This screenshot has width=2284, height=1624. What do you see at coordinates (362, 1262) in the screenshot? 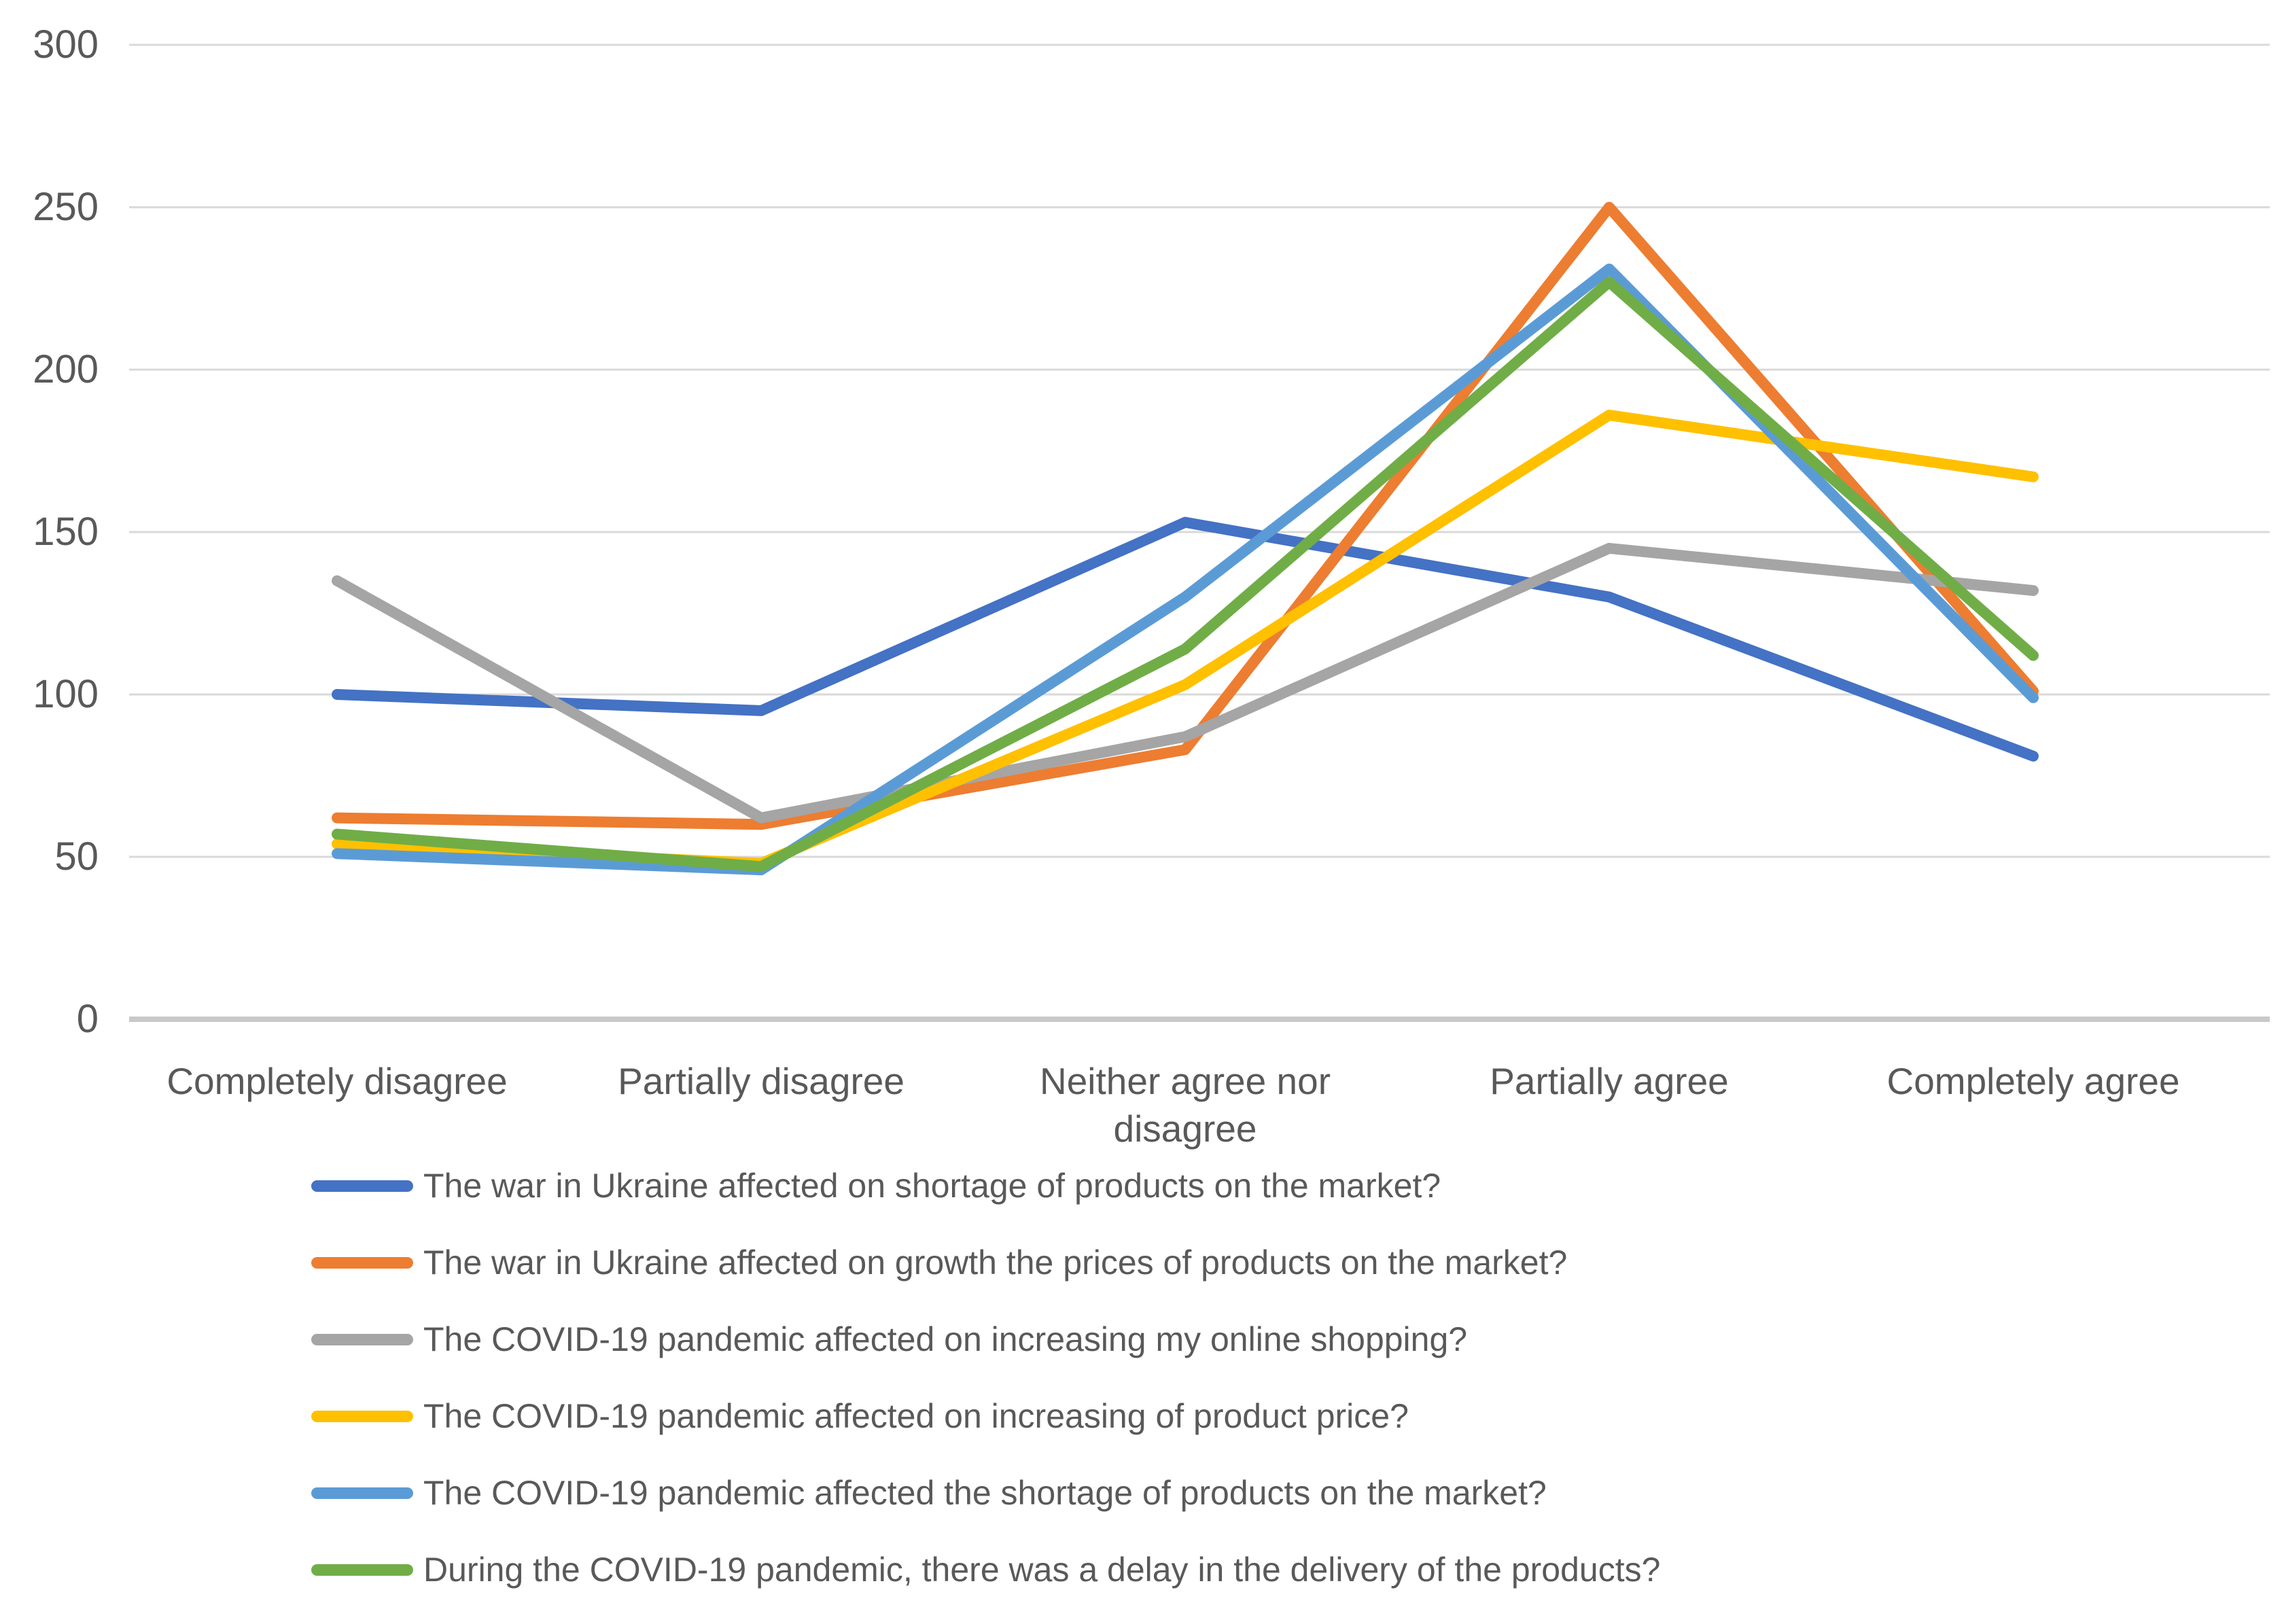
I see `legend-swatch-war-prices-icon` at bounding box center [362, 1262].